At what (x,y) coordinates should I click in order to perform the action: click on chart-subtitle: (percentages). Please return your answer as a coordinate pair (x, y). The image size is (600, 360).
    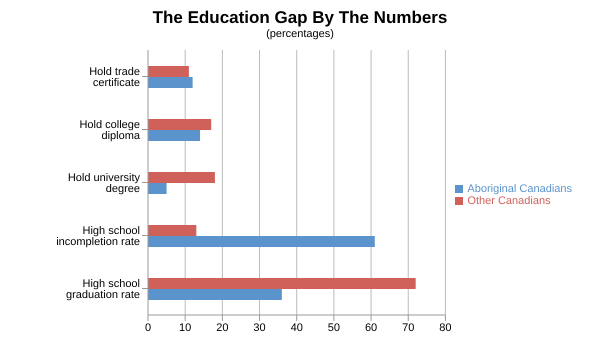
    Looking at the image, I should click on (300, 34).